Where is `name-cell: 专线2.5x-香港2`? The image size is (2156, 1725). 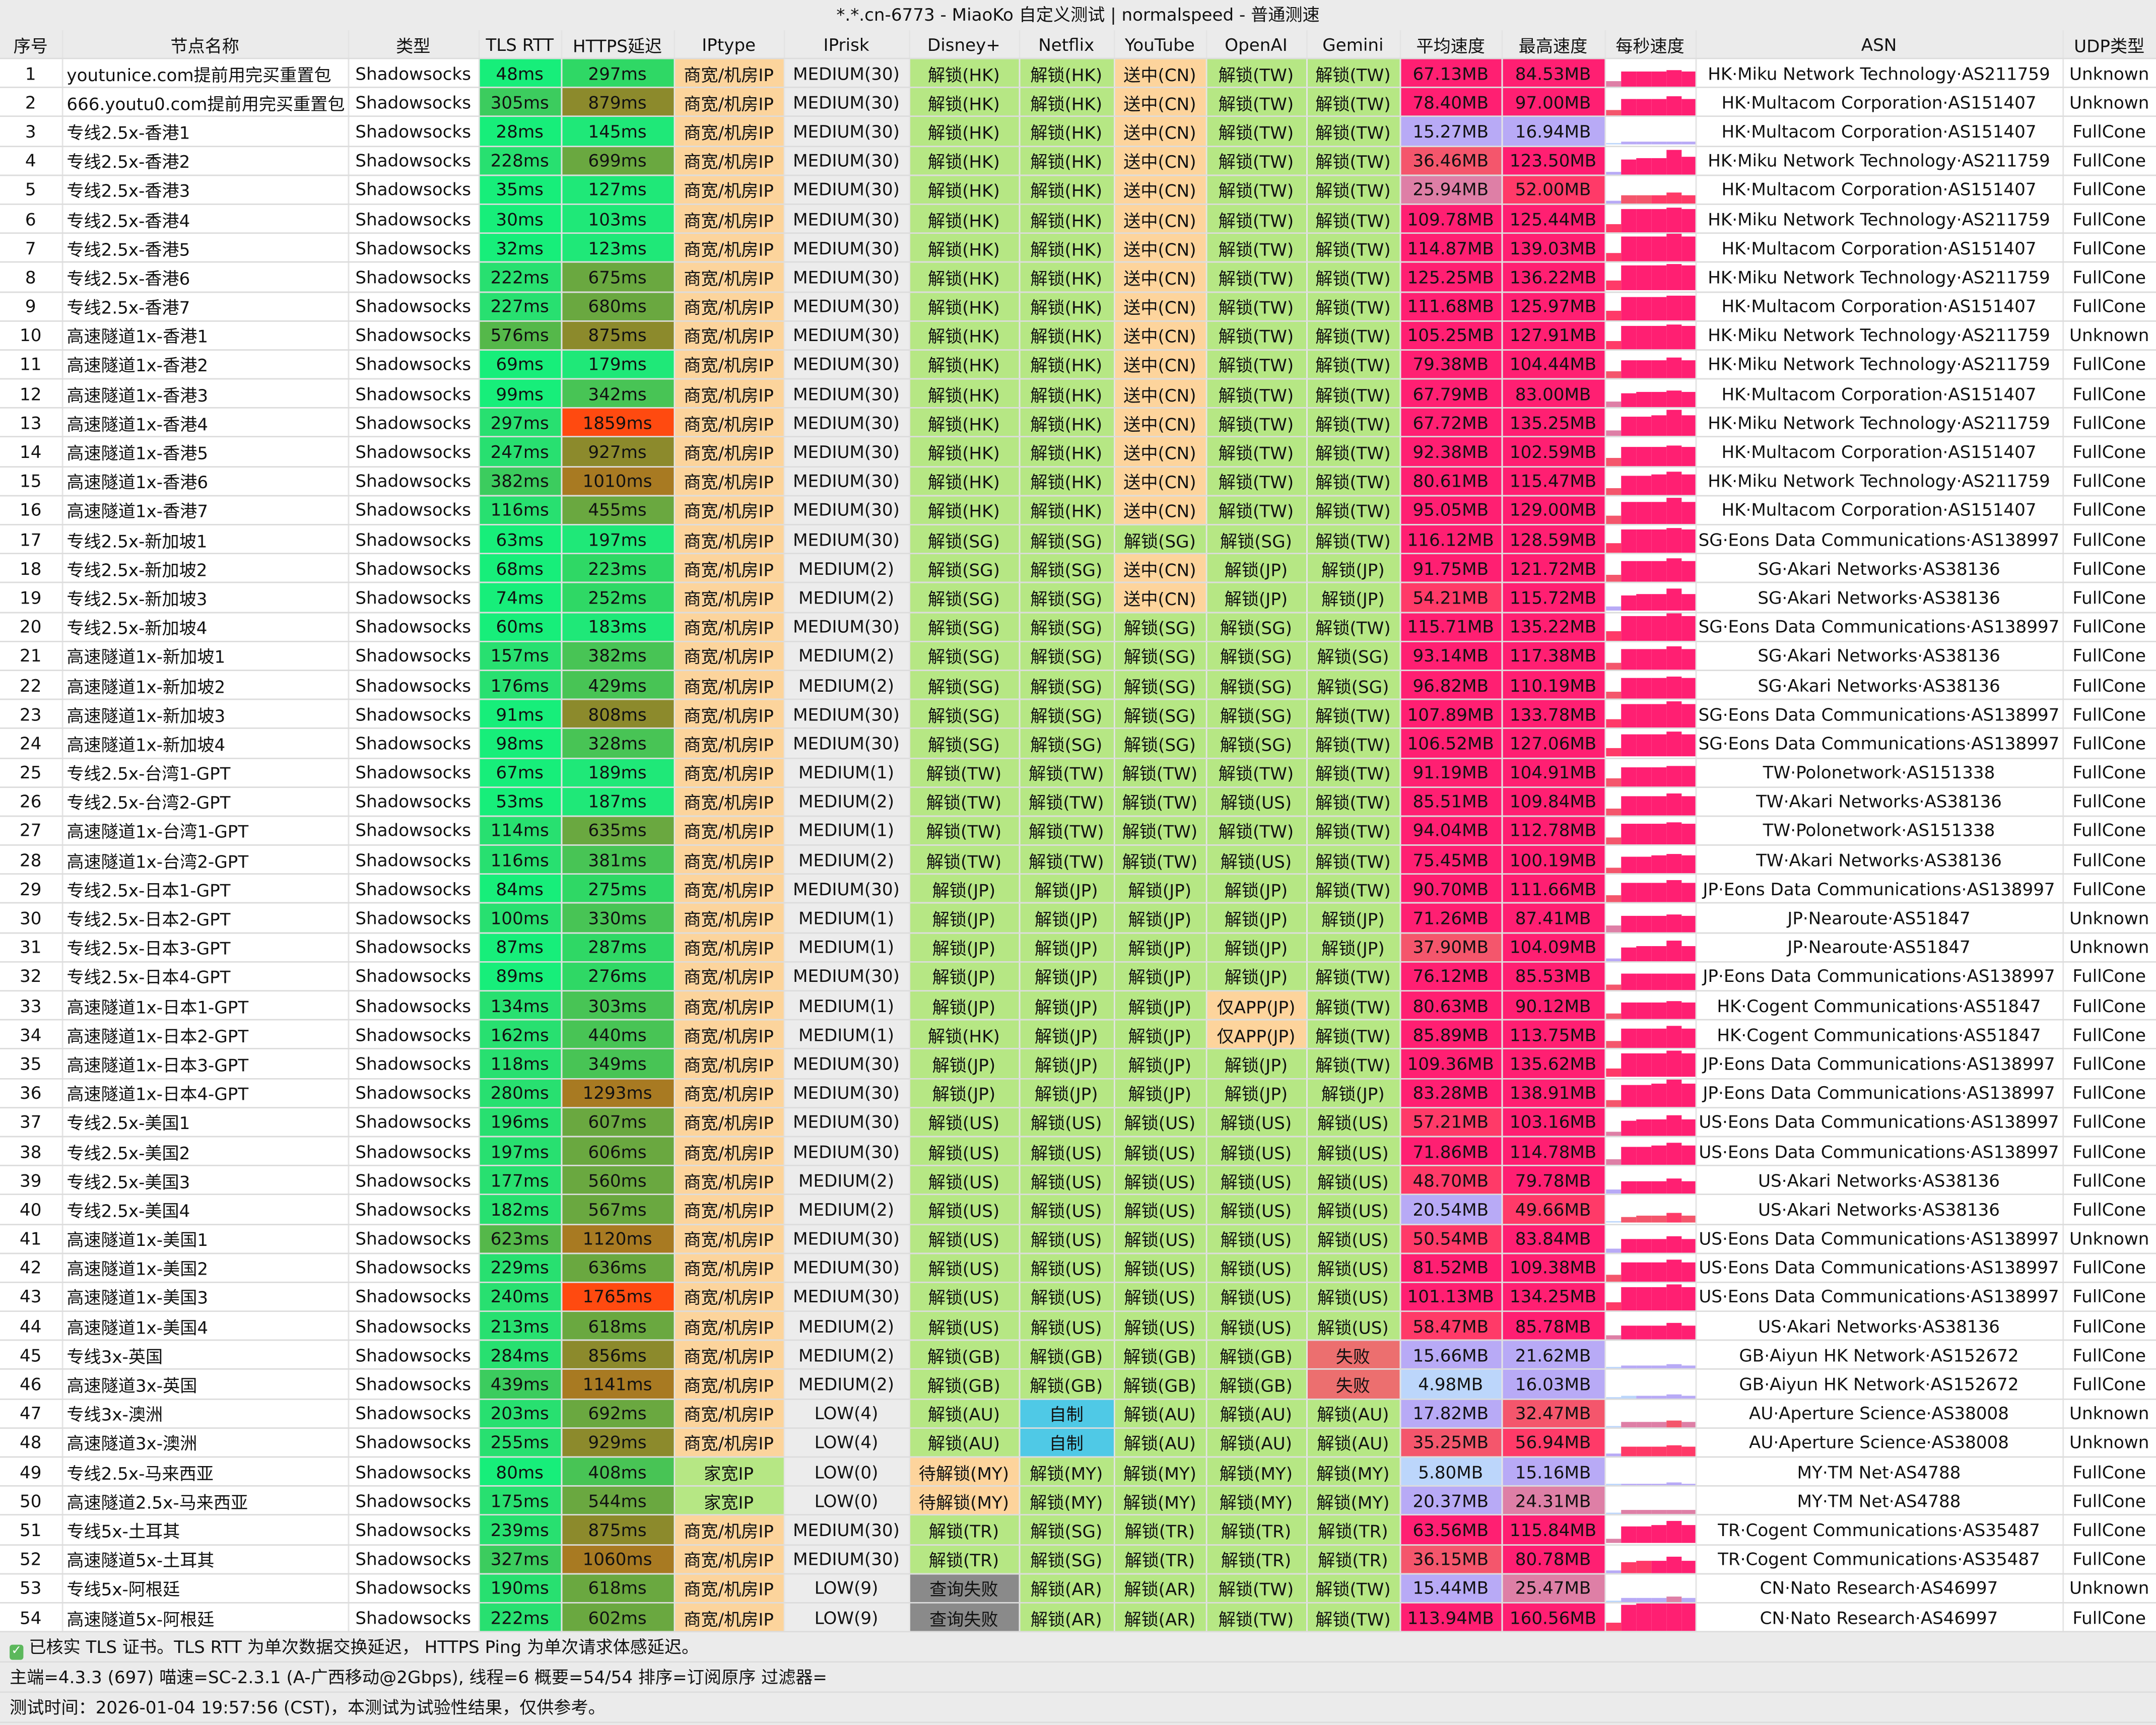
name-cell: 专线2.5x-香港2 is located at coordinates (205, 161).